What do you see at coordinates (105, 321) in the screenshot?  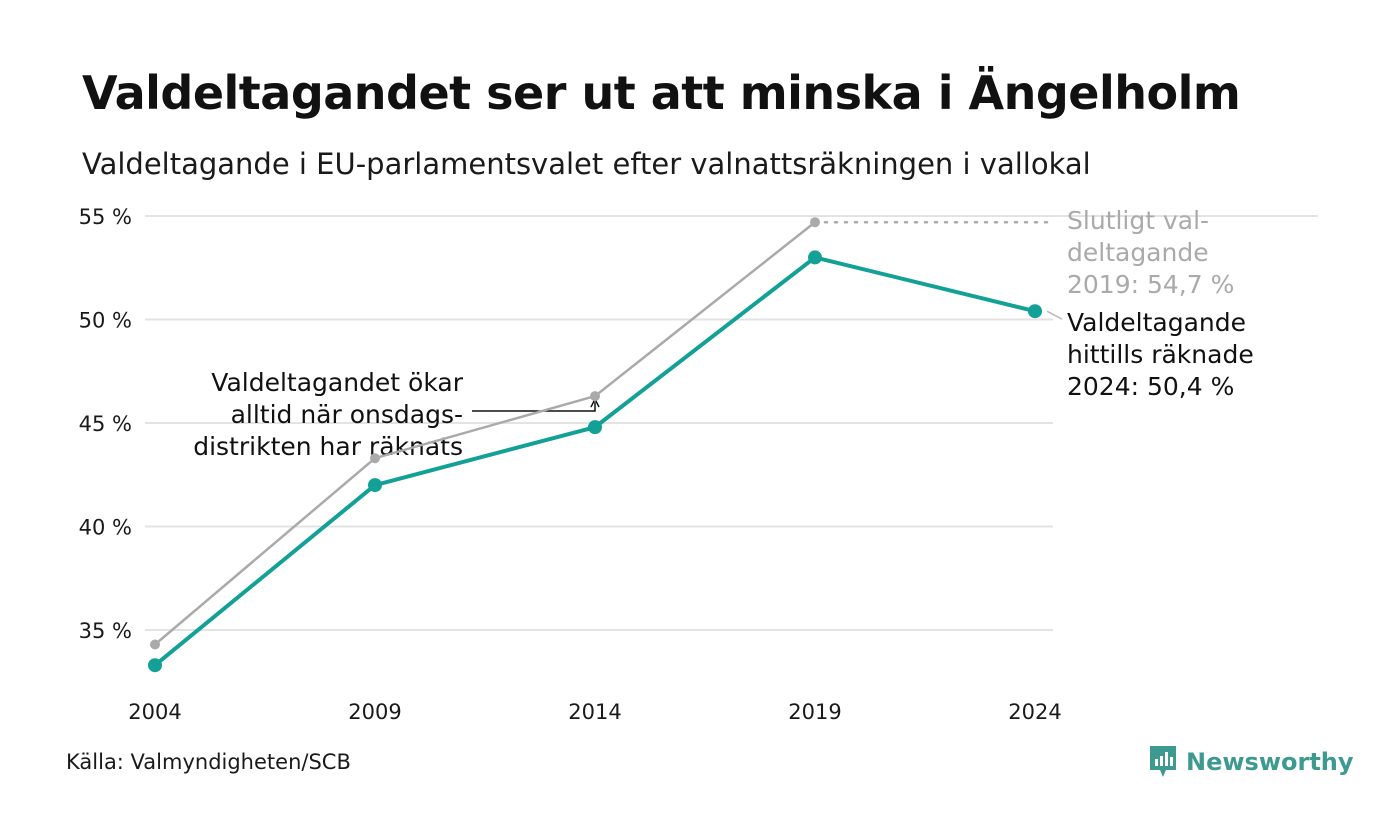 I see `y-tick-label: 50 %` at bounding box center [105, 321].